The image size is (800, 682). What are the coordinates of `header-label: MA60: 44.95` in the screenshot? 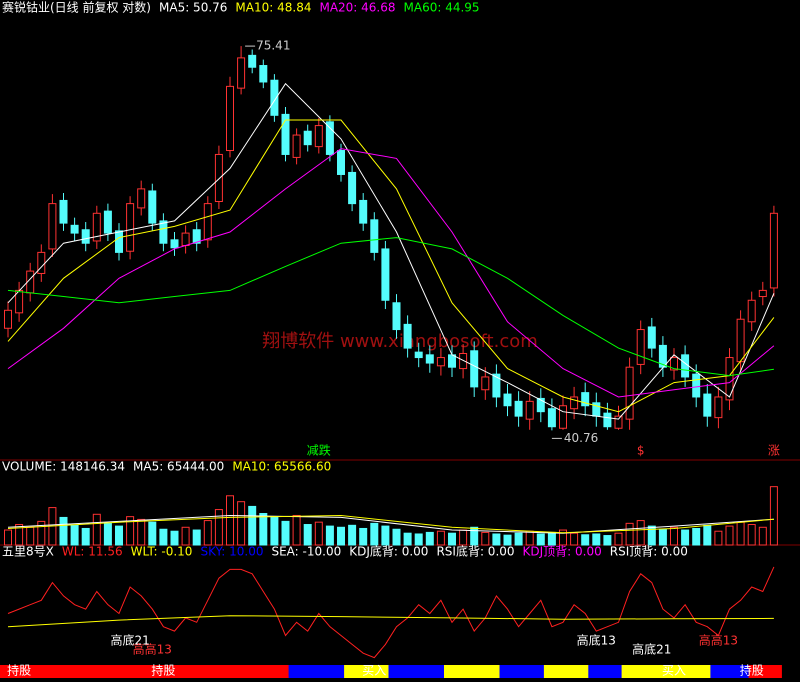 It's located at (442, 8).